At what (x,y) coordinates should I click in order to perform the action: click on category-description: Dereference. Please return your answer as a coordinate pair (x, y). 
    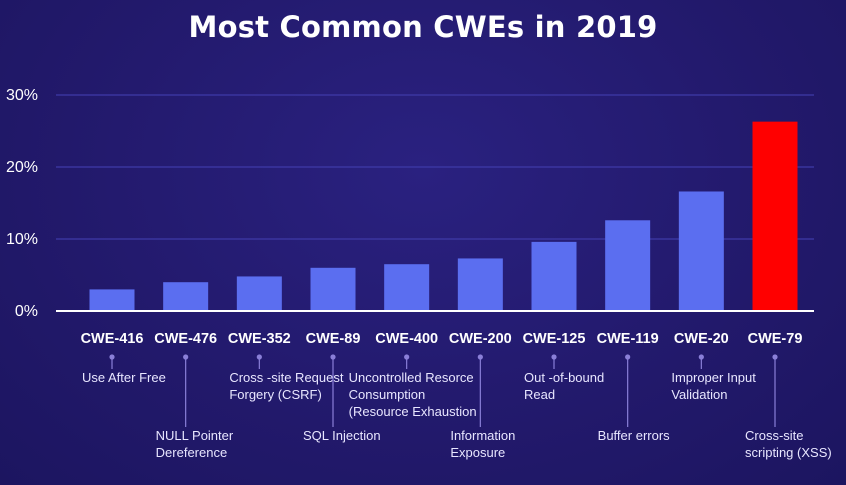
    Looking at the image, I should click on (192, 452).